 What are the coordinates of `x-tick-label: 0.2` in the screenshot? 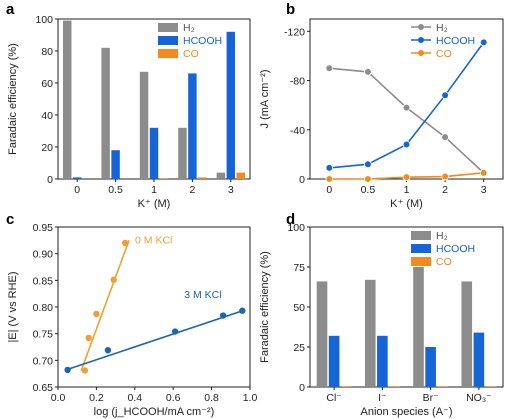 It's located at (96, 398).